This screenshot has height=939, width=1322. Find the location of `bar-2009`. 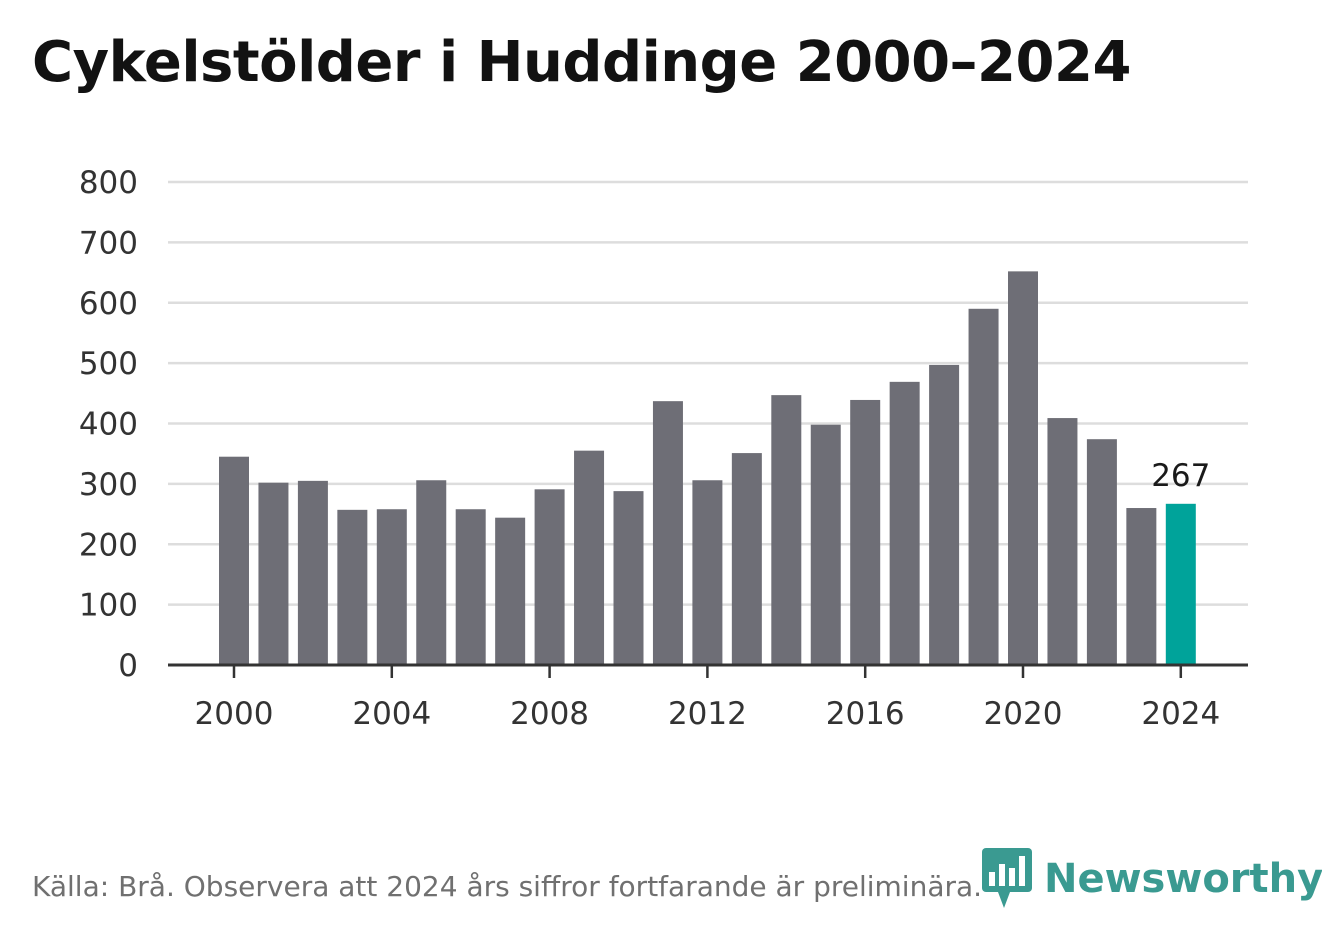

bar-2009 is located at coordinates (589, 557).